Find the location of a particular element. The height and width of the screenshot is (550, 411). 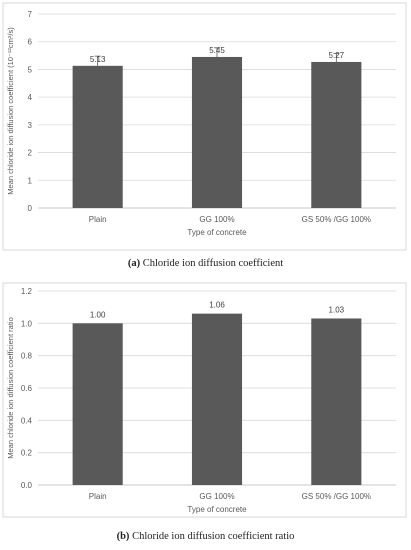

caption-b-letter: (b) is located at coordinates (123, 536).